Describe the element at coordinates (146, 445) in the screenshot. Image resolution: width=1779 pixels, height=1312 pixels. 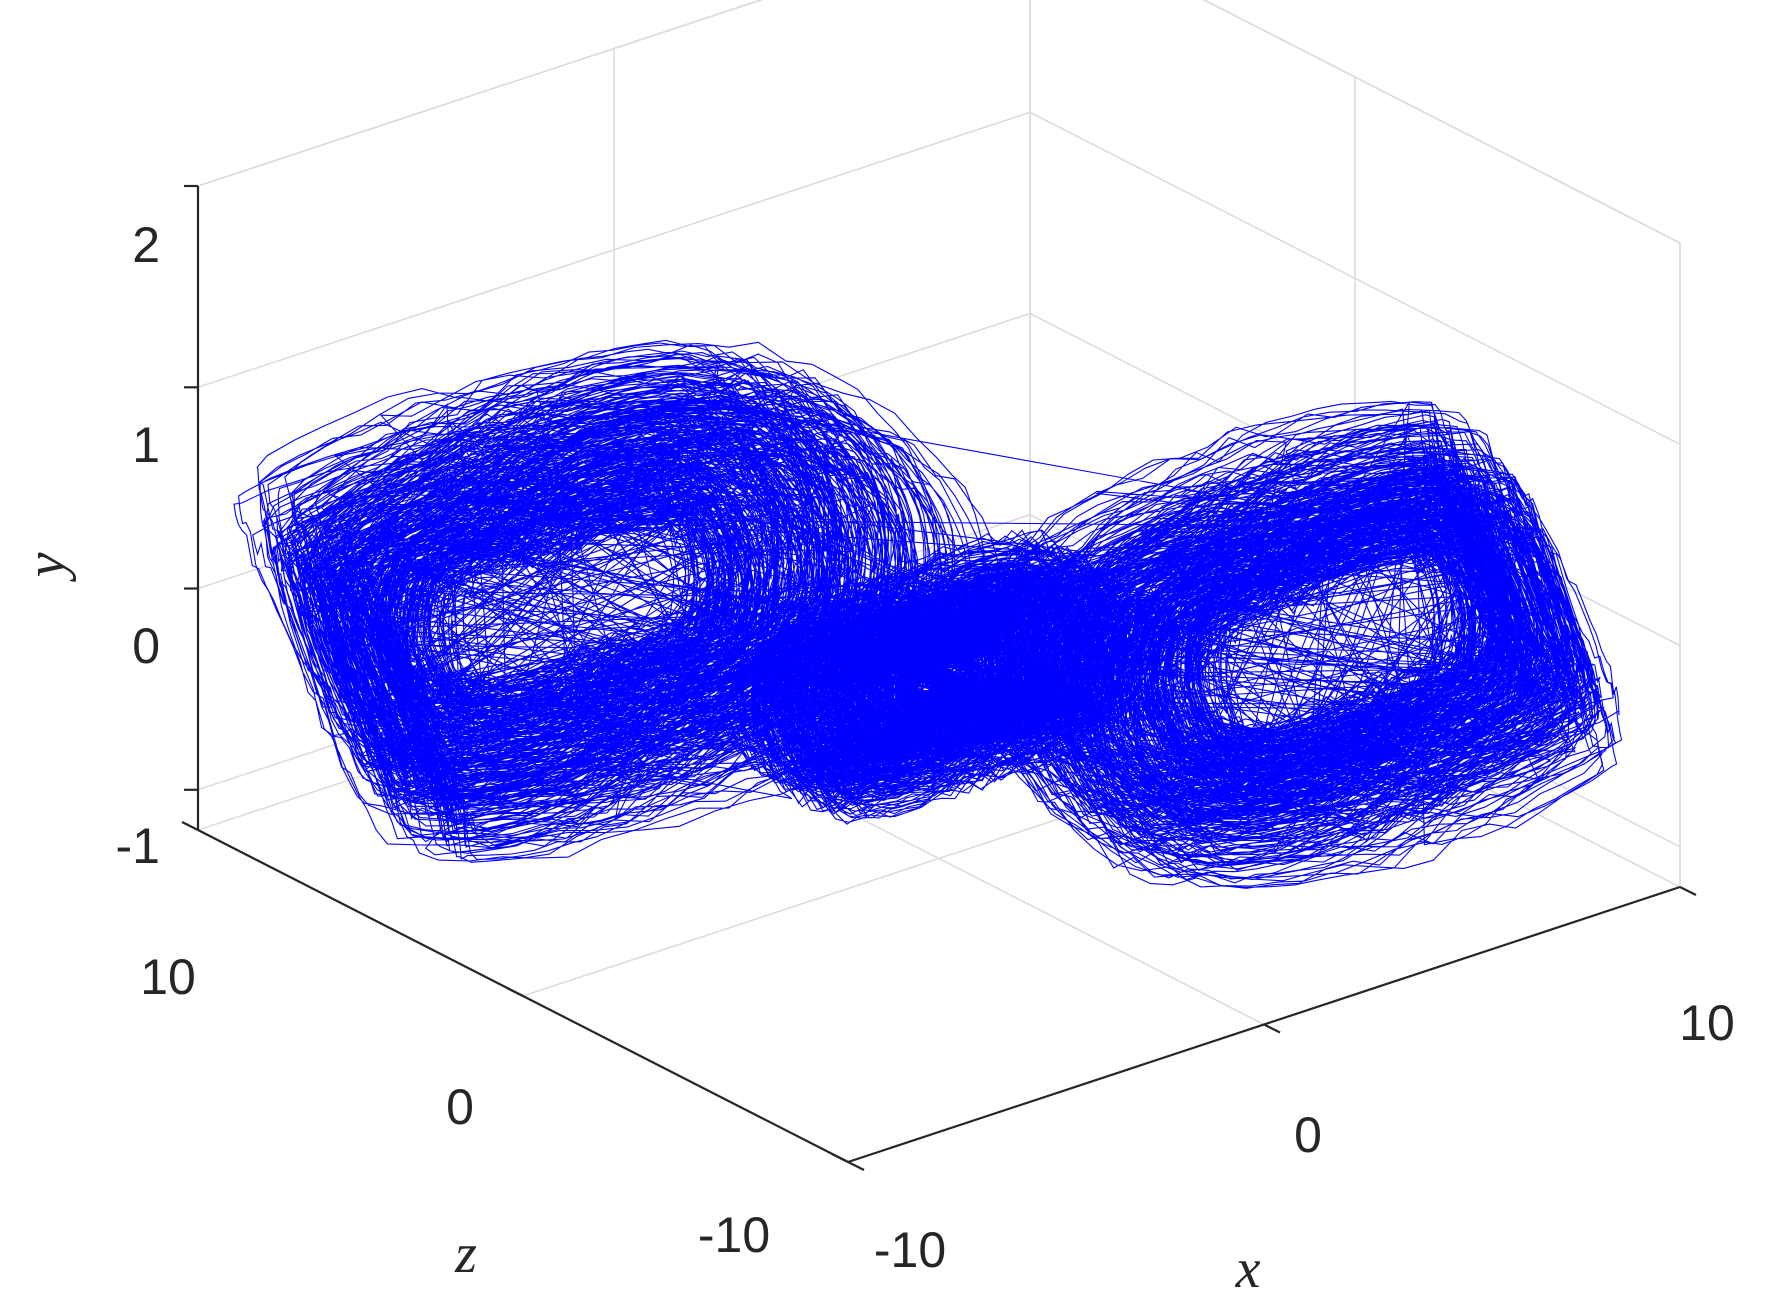
I see `y-tick-label-1: 1` at that location.